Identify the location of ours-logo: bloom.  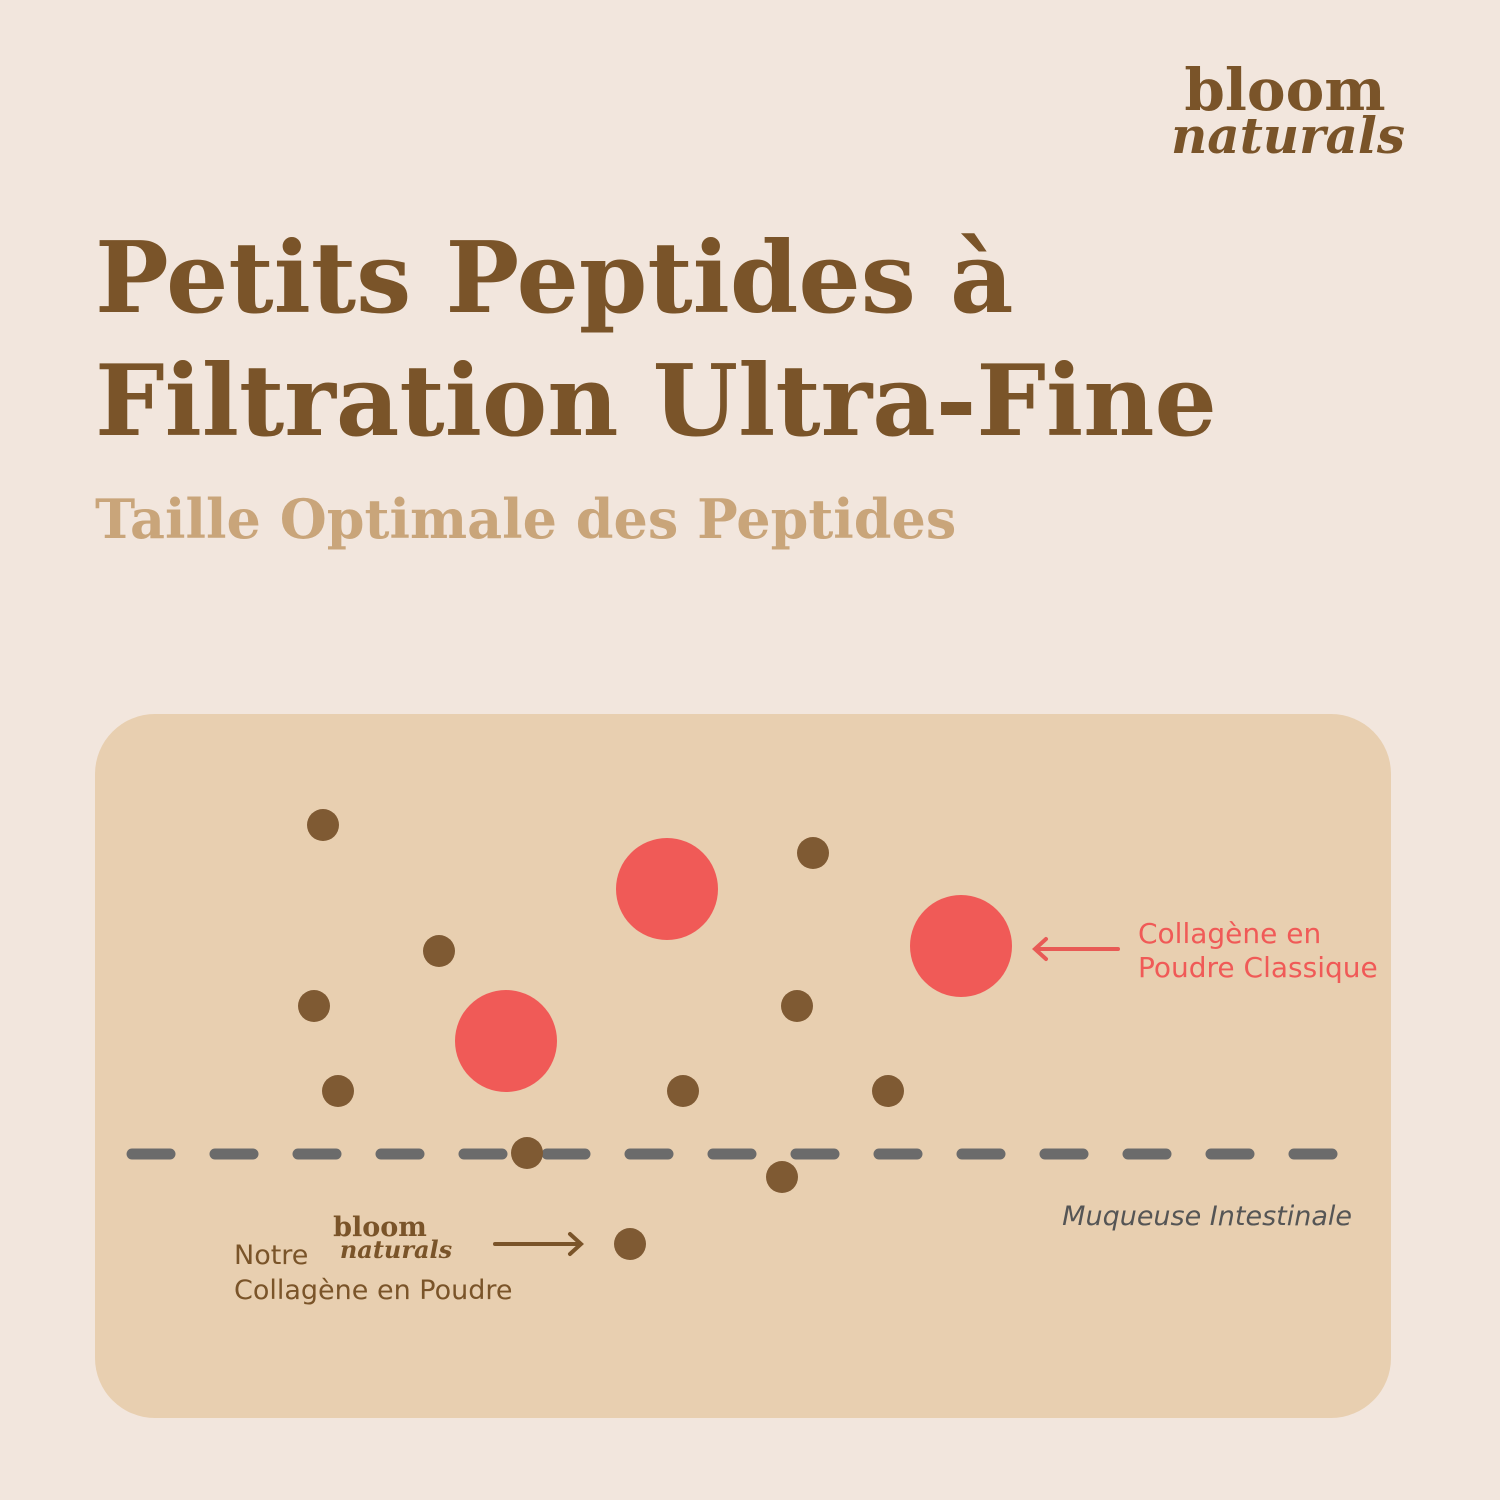
(380, 1227).